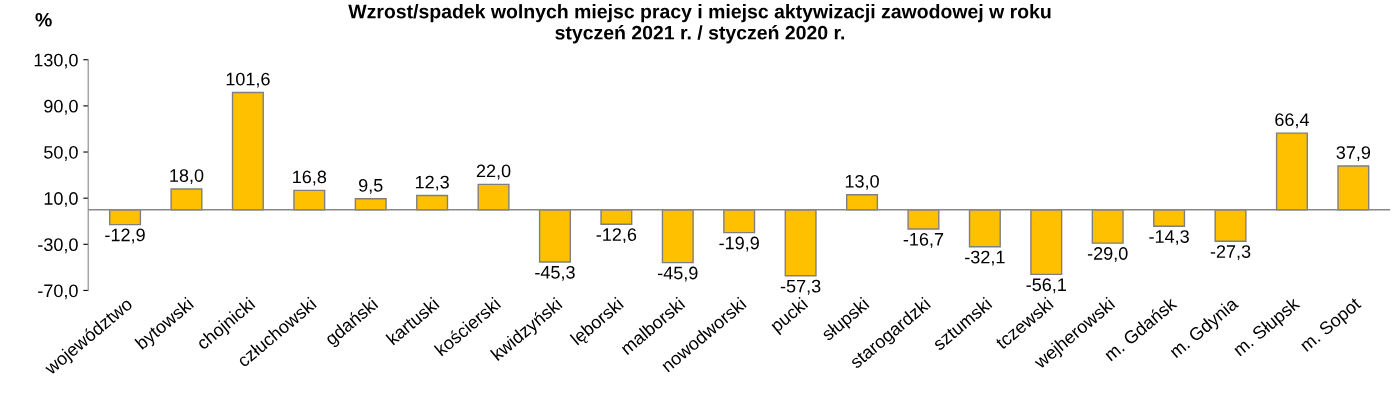  Describe the element at coordinates (985, 258) in the screenshot. I see `data-label: -32,1` at that location.